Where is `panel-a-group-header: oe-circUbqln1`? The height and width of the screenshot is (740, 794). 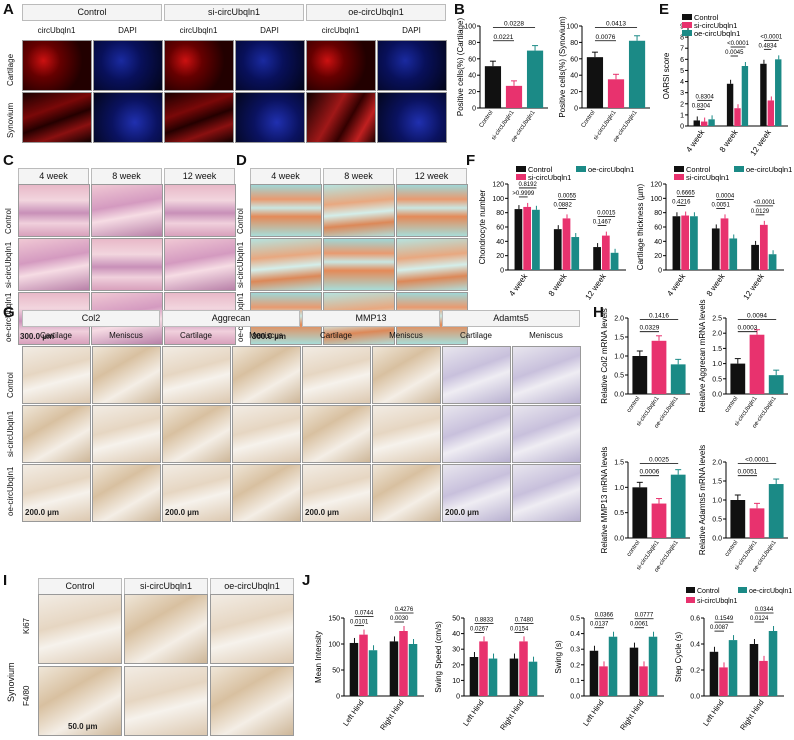 panel-a-group-header: oe-circUbqln1 is located at coordinates (376, 12).